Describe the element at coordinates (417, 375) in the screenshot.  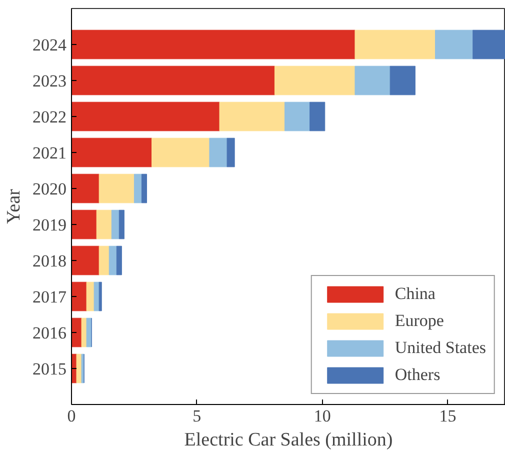
I see `legend-label: Others` at that location.